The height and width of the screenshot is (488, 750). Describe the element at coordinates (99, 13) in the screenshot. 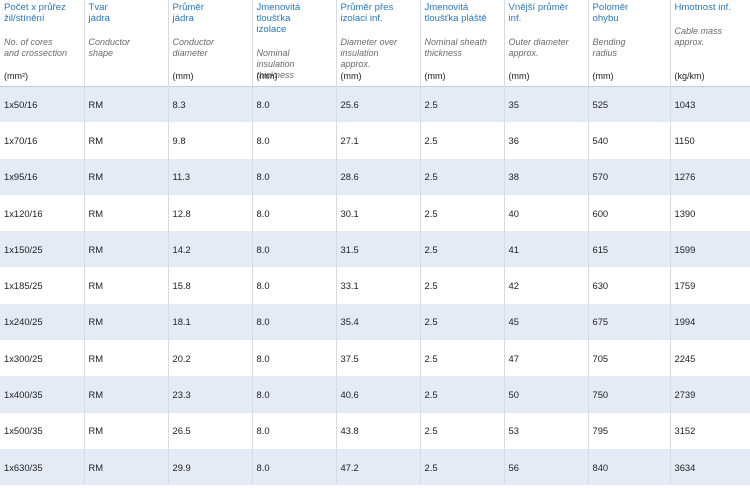

I see `header-label-cz: Tvar jádra` at that location.